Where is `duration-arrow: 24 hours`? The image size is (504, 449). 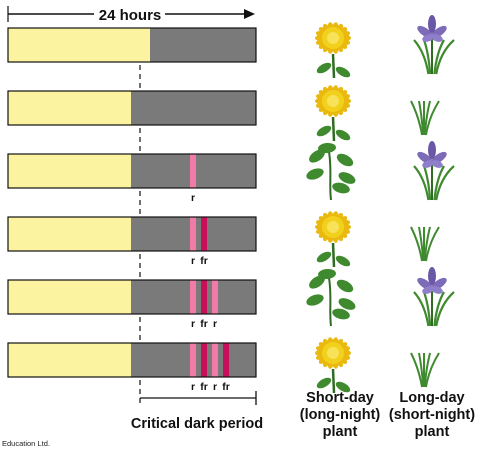 duration-arrow: 24 hours is located at coordinates (131, 15).